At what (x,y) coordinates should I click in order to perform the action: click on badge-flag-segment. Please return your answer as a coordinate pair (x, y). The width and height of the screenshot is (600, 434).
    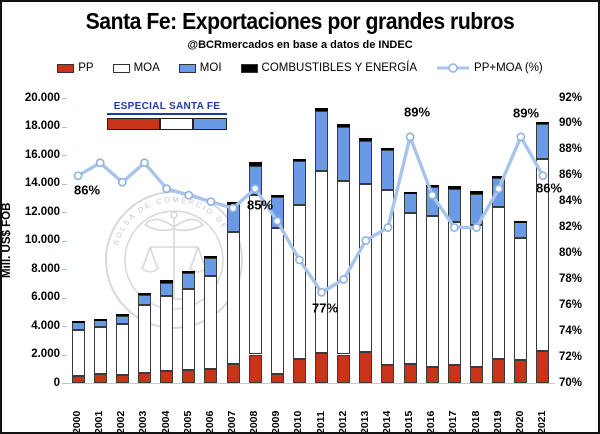
    Looking at the image, I should click on (133, 124).